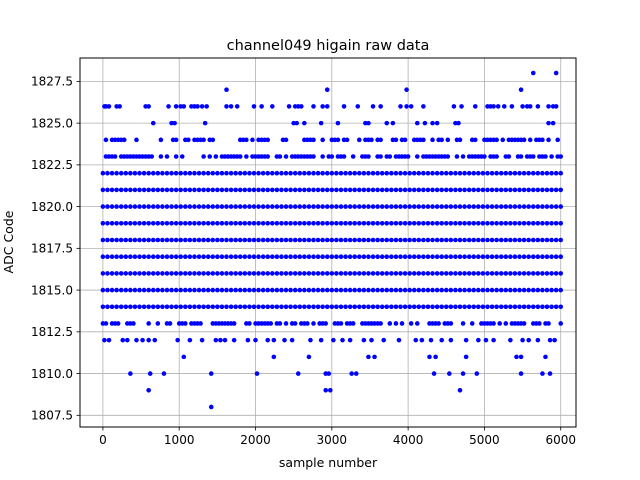 This screenshot has height=480, width=640. What do you see at coordinates (52, 165) in the screenshot?
I see `y-tick-label: 1822.5` at bounding box center [52, 165].